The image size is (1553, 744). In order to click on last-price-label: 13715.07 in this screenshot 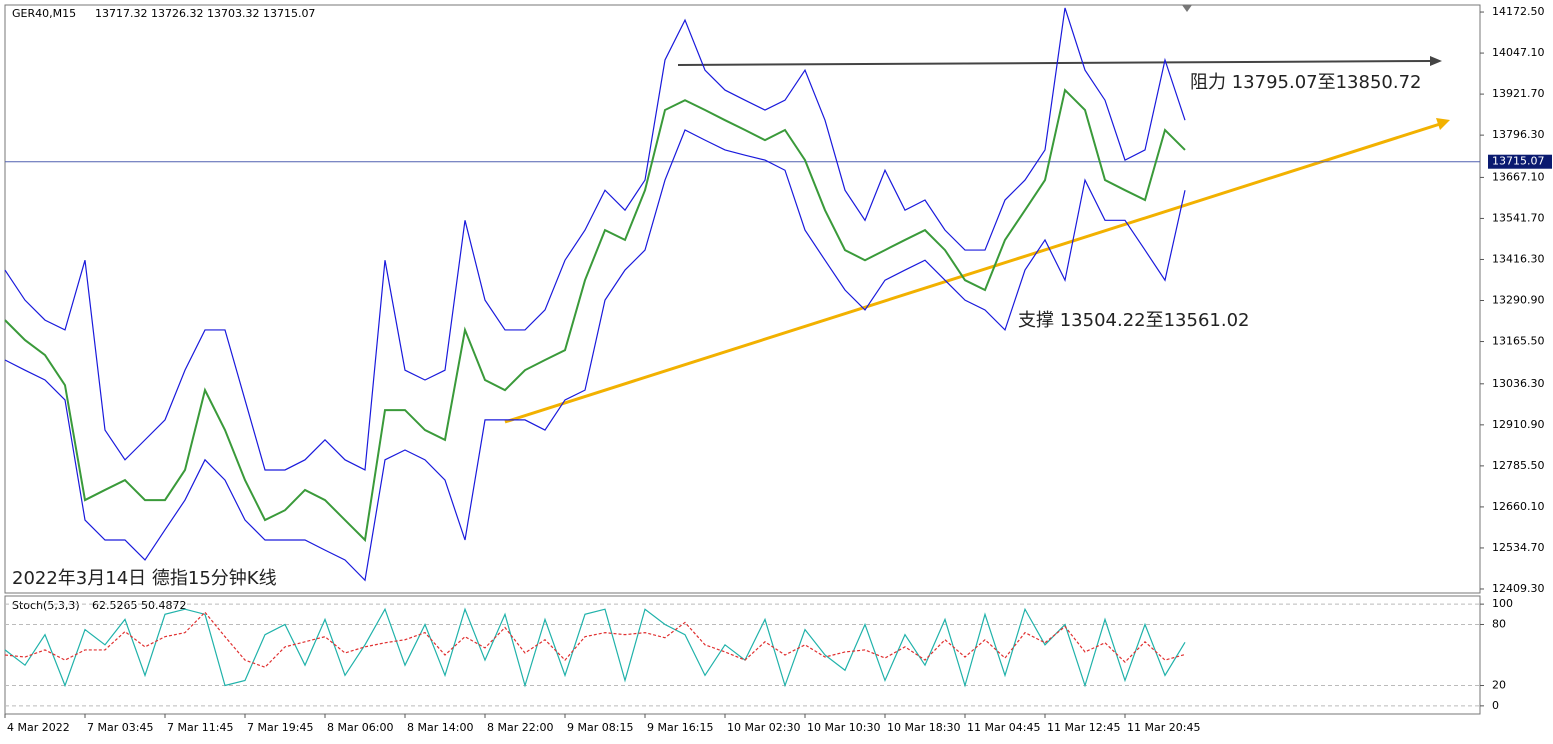, I will do `click(1518, 161)`.